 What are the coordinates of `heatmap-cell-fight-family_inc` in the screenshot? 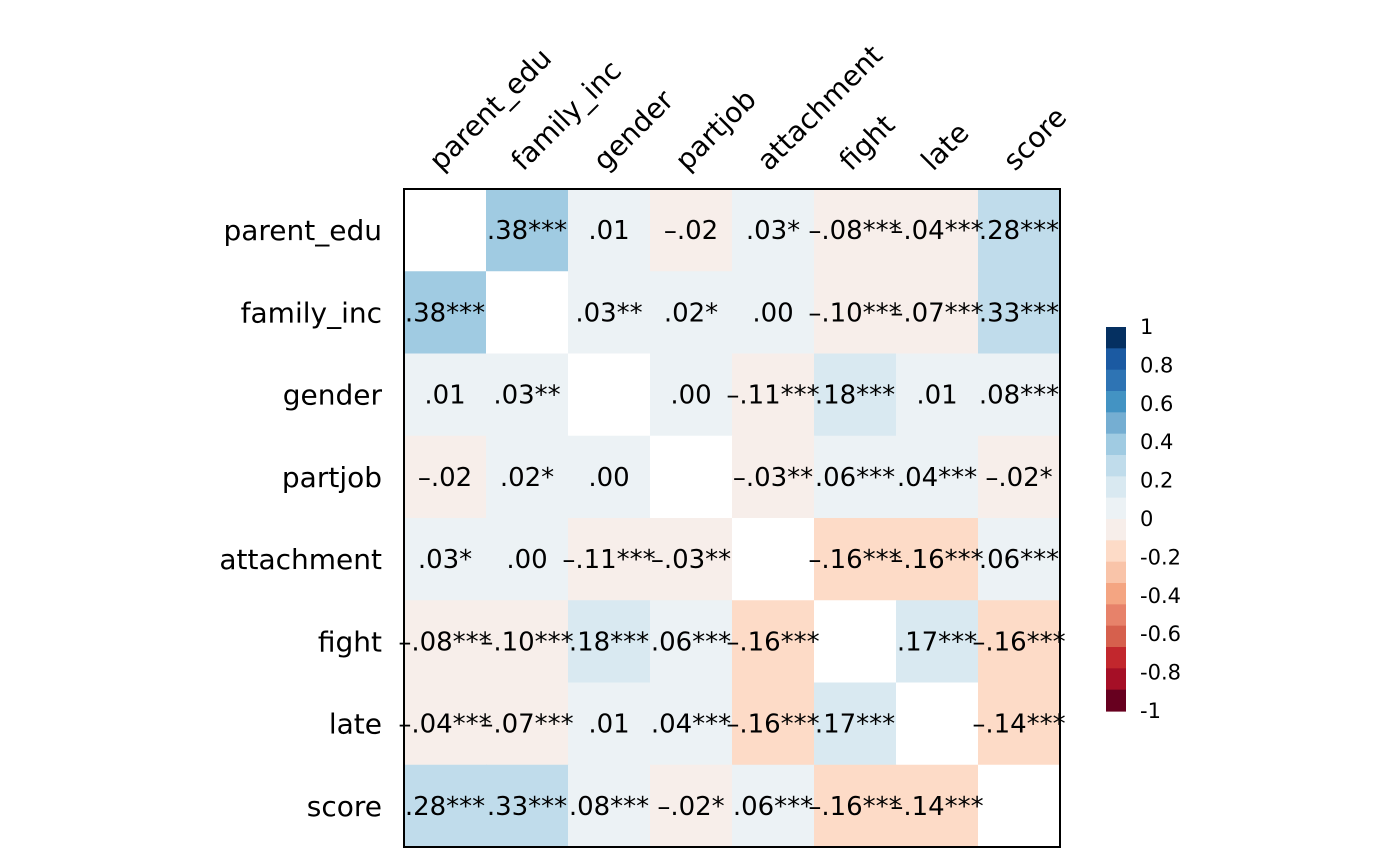 It's located at (527, 642).